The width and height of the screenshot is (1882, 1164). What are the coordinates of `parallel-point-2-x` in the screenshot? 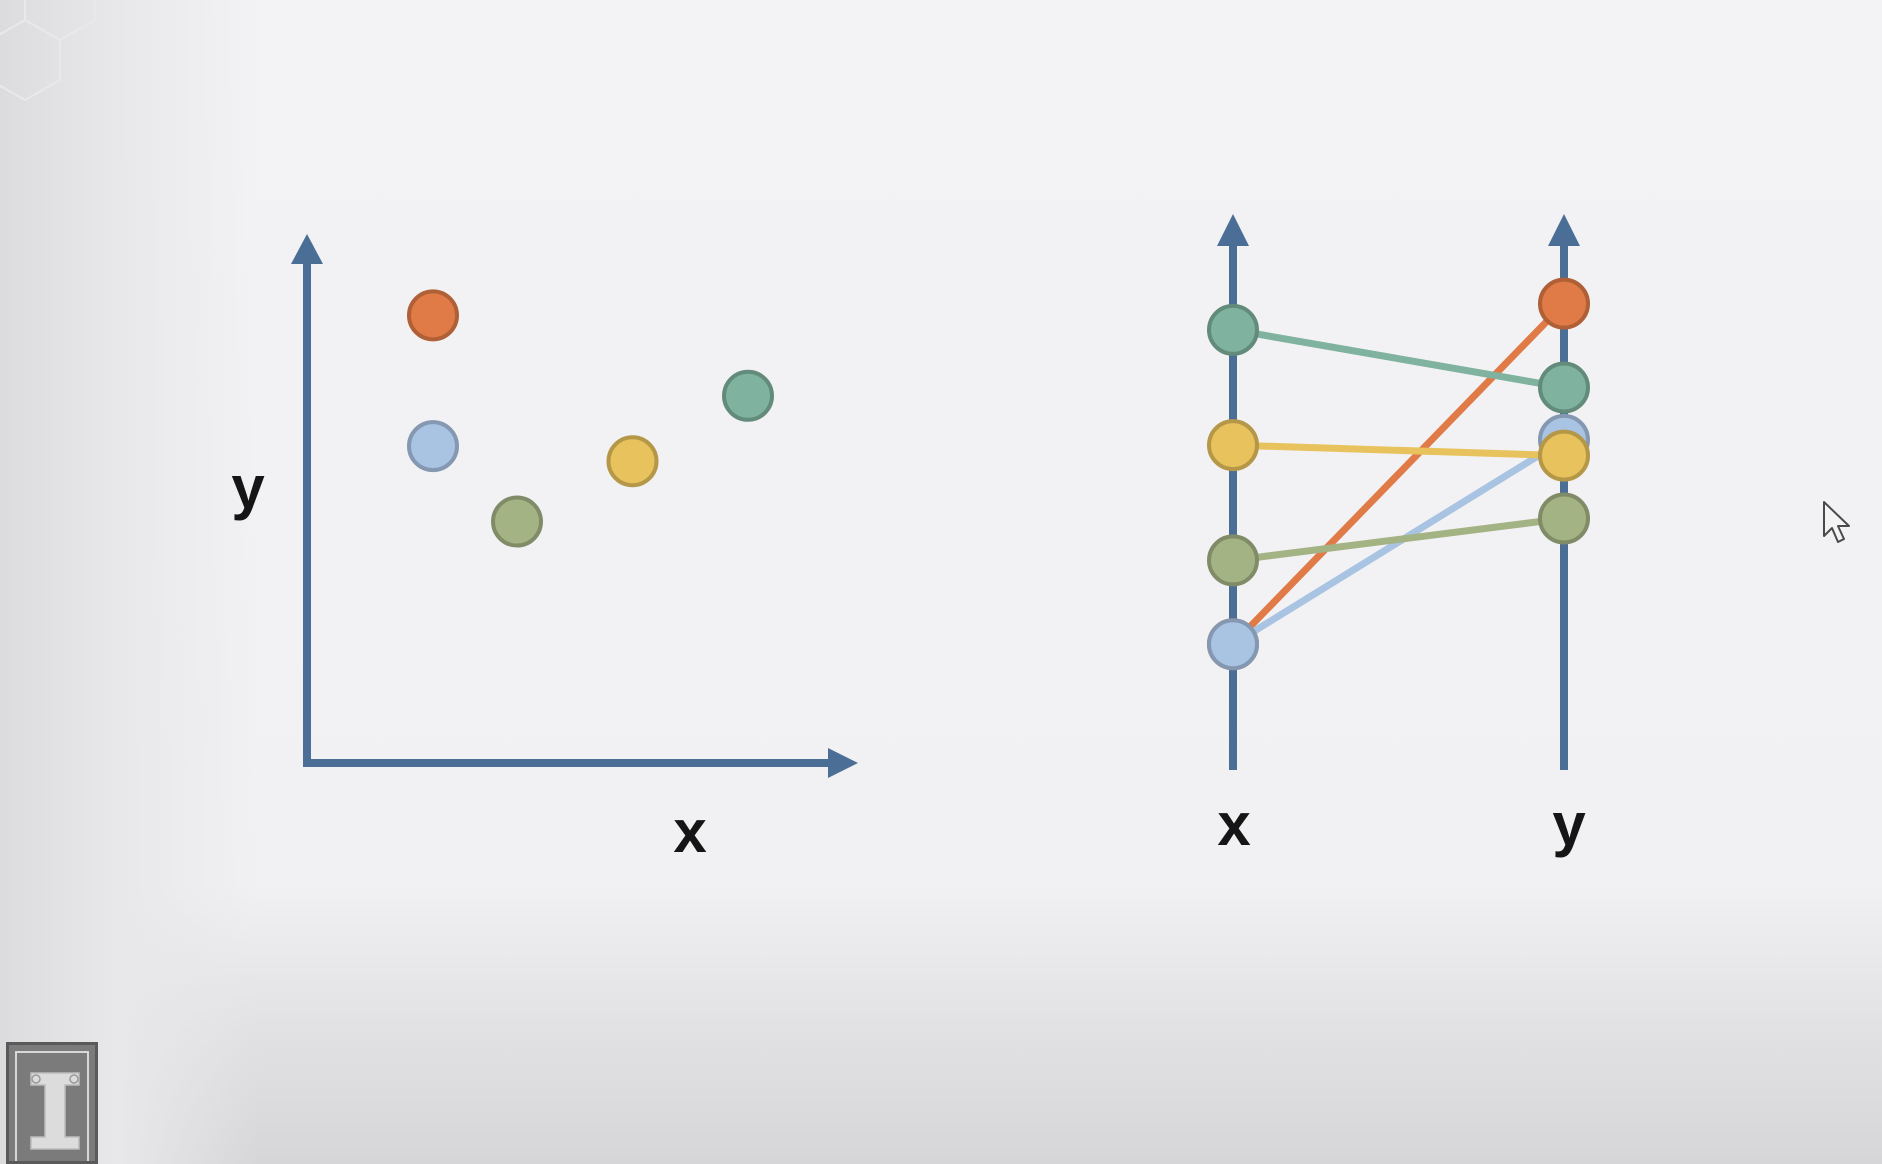 It's located at (1233, 644).